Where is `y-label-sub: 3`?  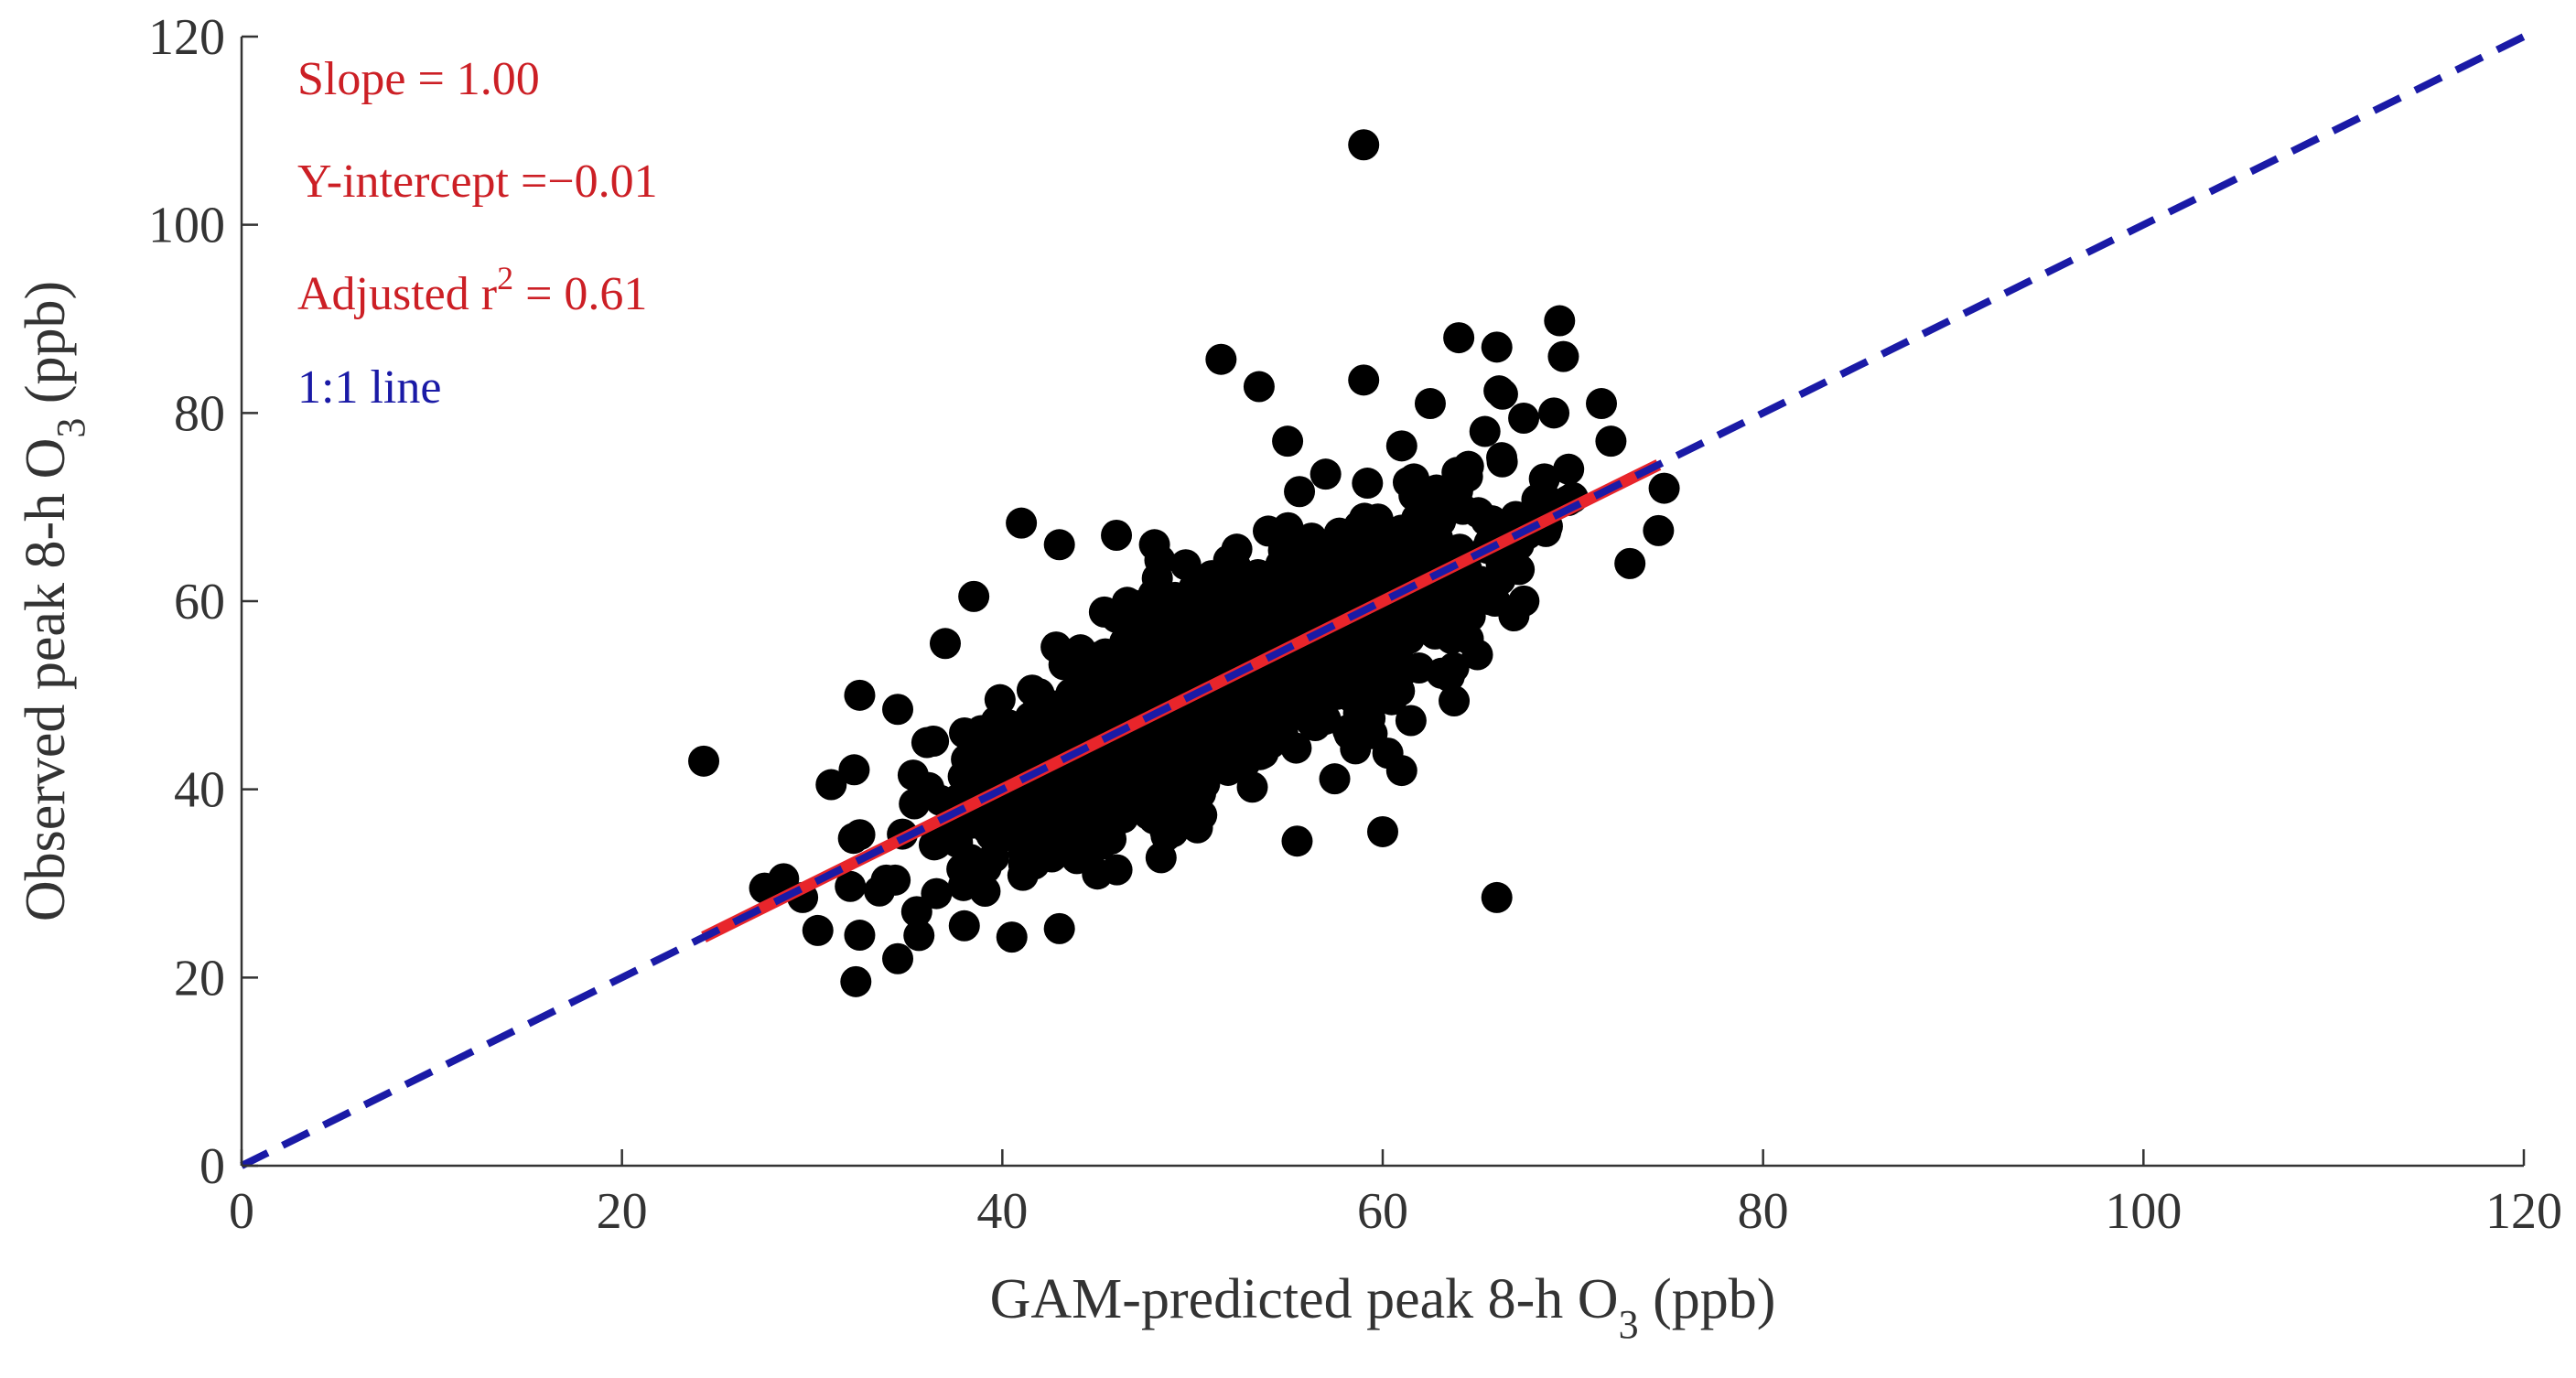
y-label-sub: 3 is located at coordinates (71, 428).